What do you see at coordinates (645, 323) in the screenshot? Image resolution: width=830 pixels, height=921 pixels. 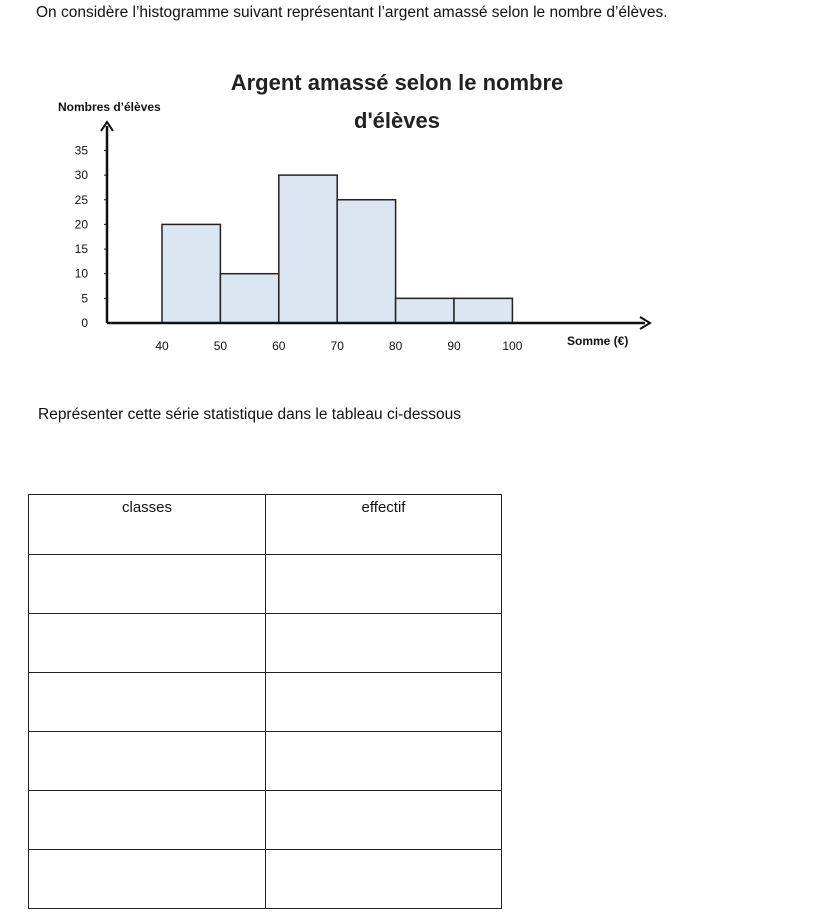 I see `x-axis-arrow` at bounding box center [645, 323].